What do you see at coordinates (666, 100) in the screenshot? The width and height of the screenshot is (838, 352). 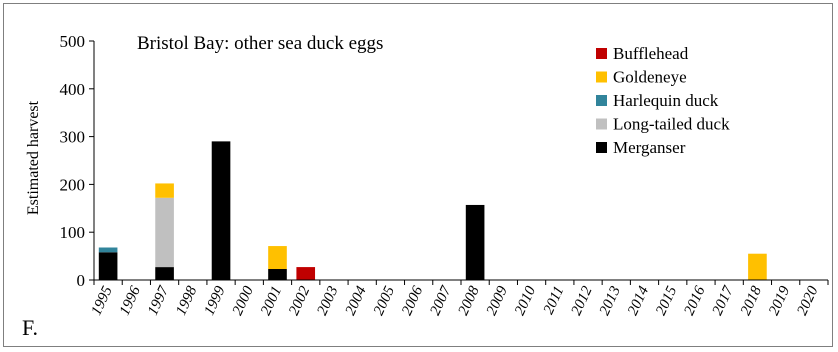 I see `legend-label-harlequin-duck: Harlequin duck` at bounding box center [666, 100].